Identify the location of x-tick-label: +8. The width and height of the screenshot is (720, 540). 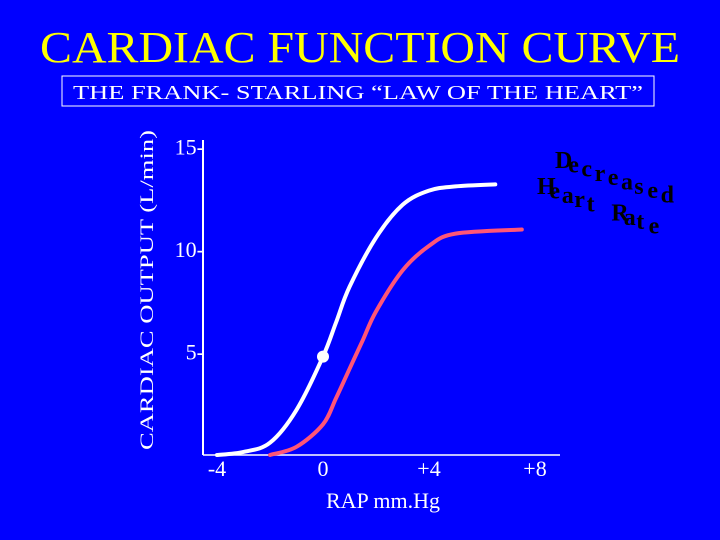
(534, 468).